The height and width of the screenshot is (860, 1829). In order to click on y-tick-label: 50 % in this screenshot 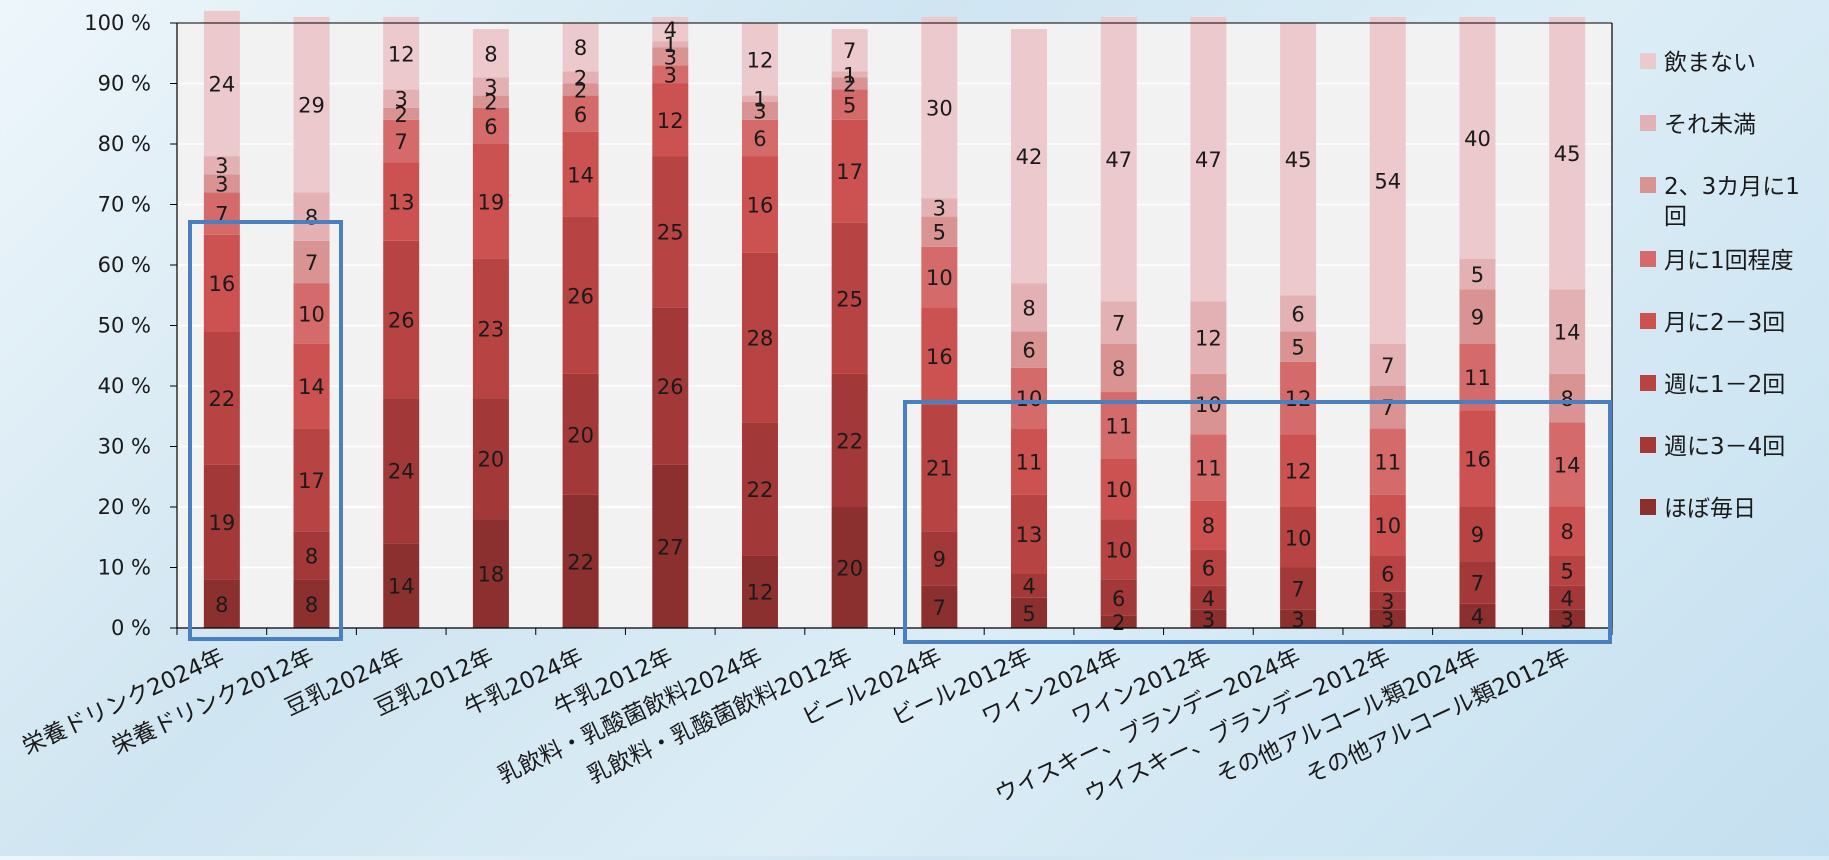, I will do `click(124, 326)`.